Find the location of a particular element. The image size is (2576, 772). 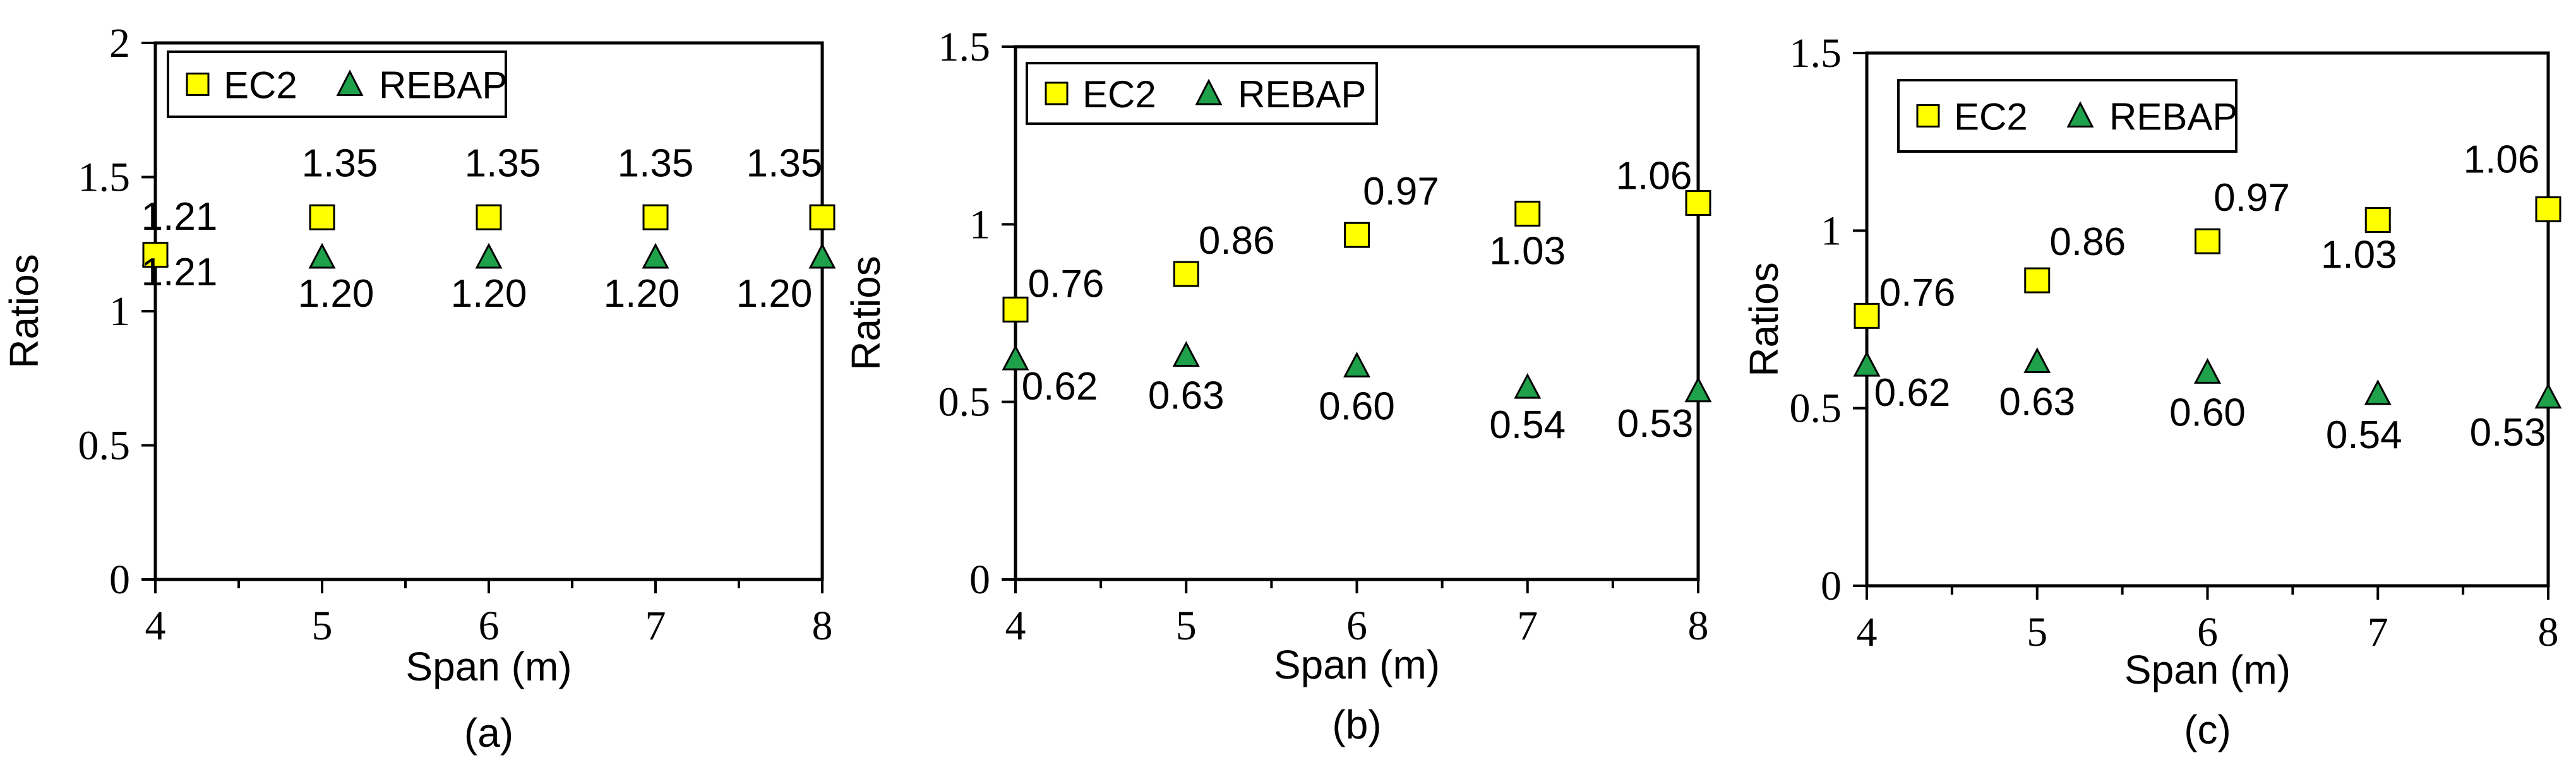

rebap-data-label: 0.63 is located at coordinates (2037, 403).